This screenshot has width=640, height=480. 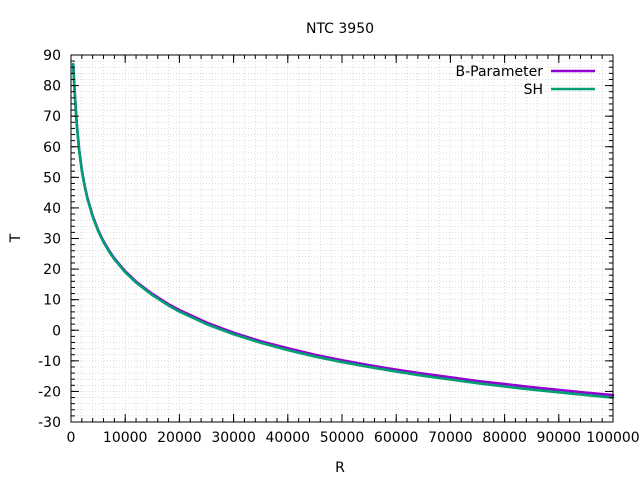 What do you see at coordinates (52, 209) in the screenshot?
I see `y-tick-label: 40` at bounding box center [52, 209].